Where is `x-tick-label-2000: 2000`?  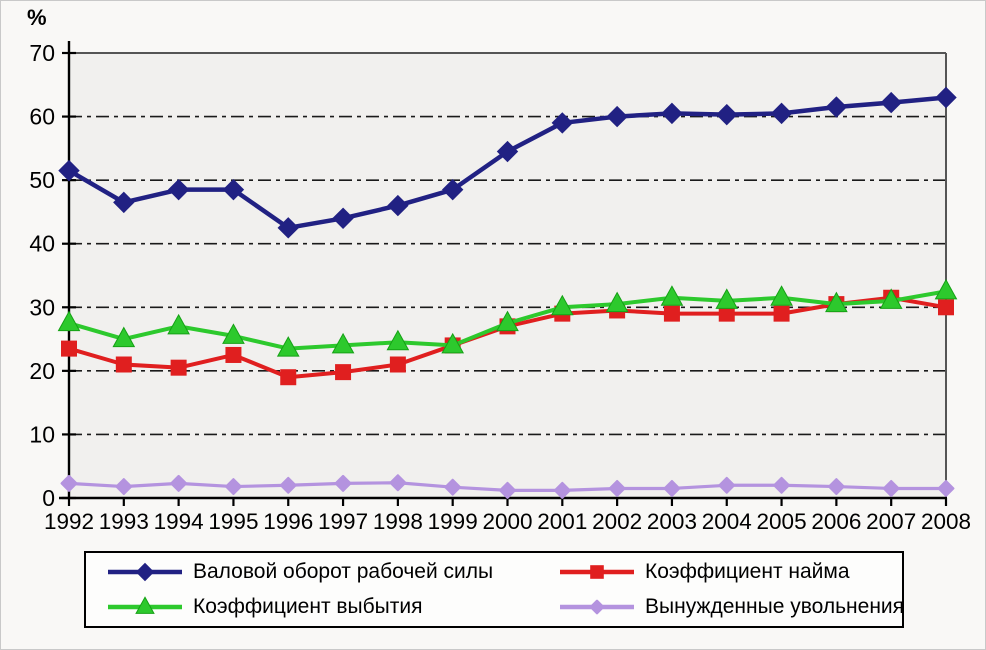 x-tick-label-2000: 2000 is located at coordinates (507, 521).